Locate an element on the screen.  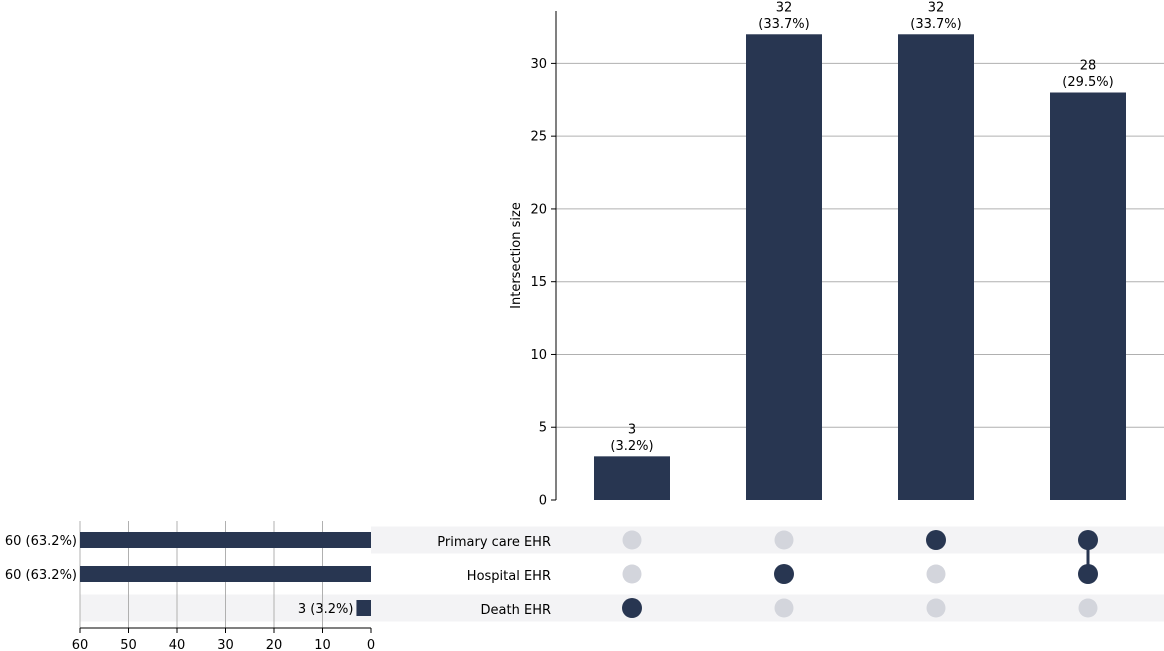
matrix-row-stripes is located at coordinates (622, 574).